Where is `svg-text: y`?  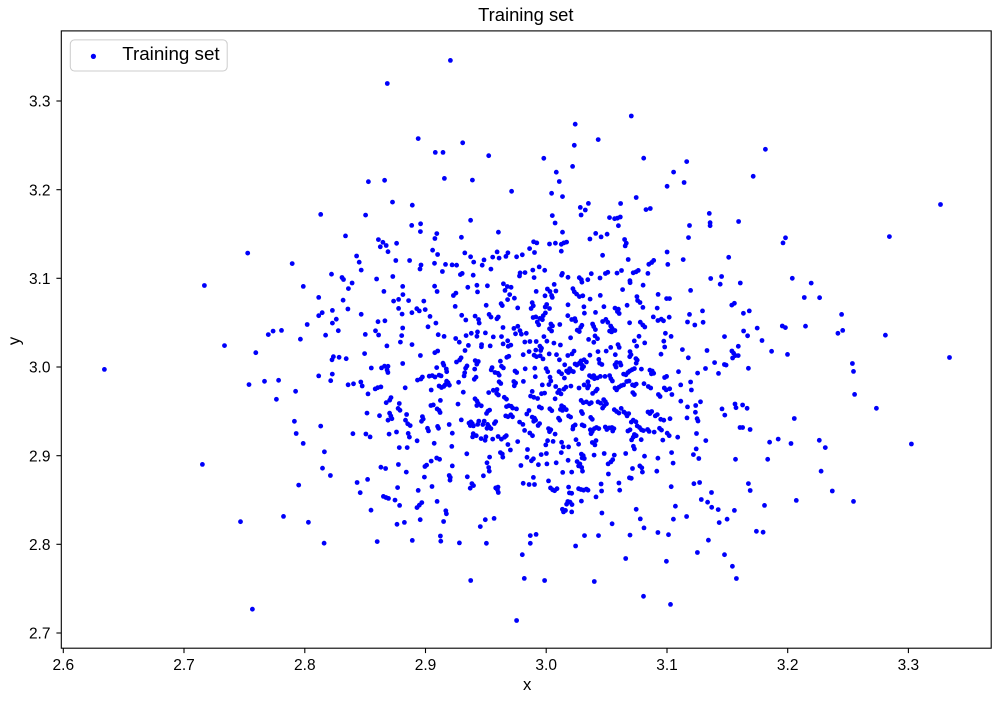
svg-text: y is located at coordinates (14, 340).